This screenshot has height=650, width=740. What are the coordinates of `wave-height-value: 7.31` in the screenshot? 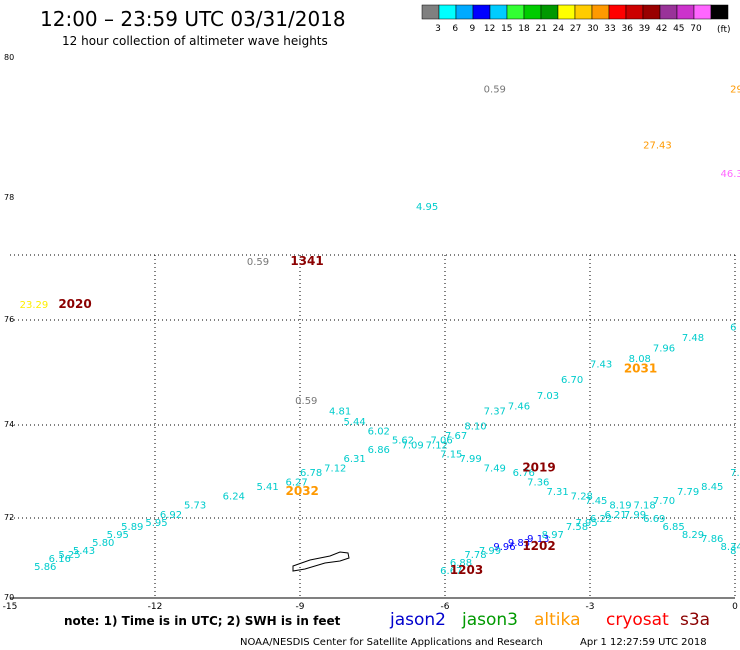 It's located at (558, 492).